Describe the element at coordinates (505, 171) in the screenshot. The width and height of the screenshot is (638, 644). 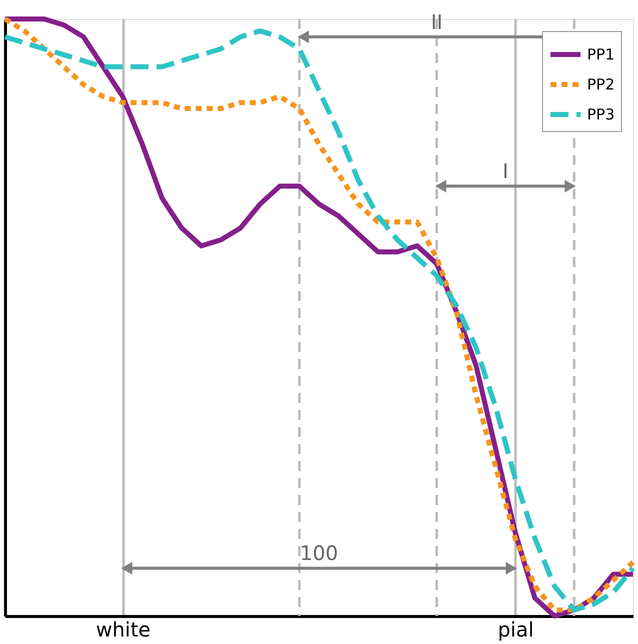
I see `annotation: I` at that location.